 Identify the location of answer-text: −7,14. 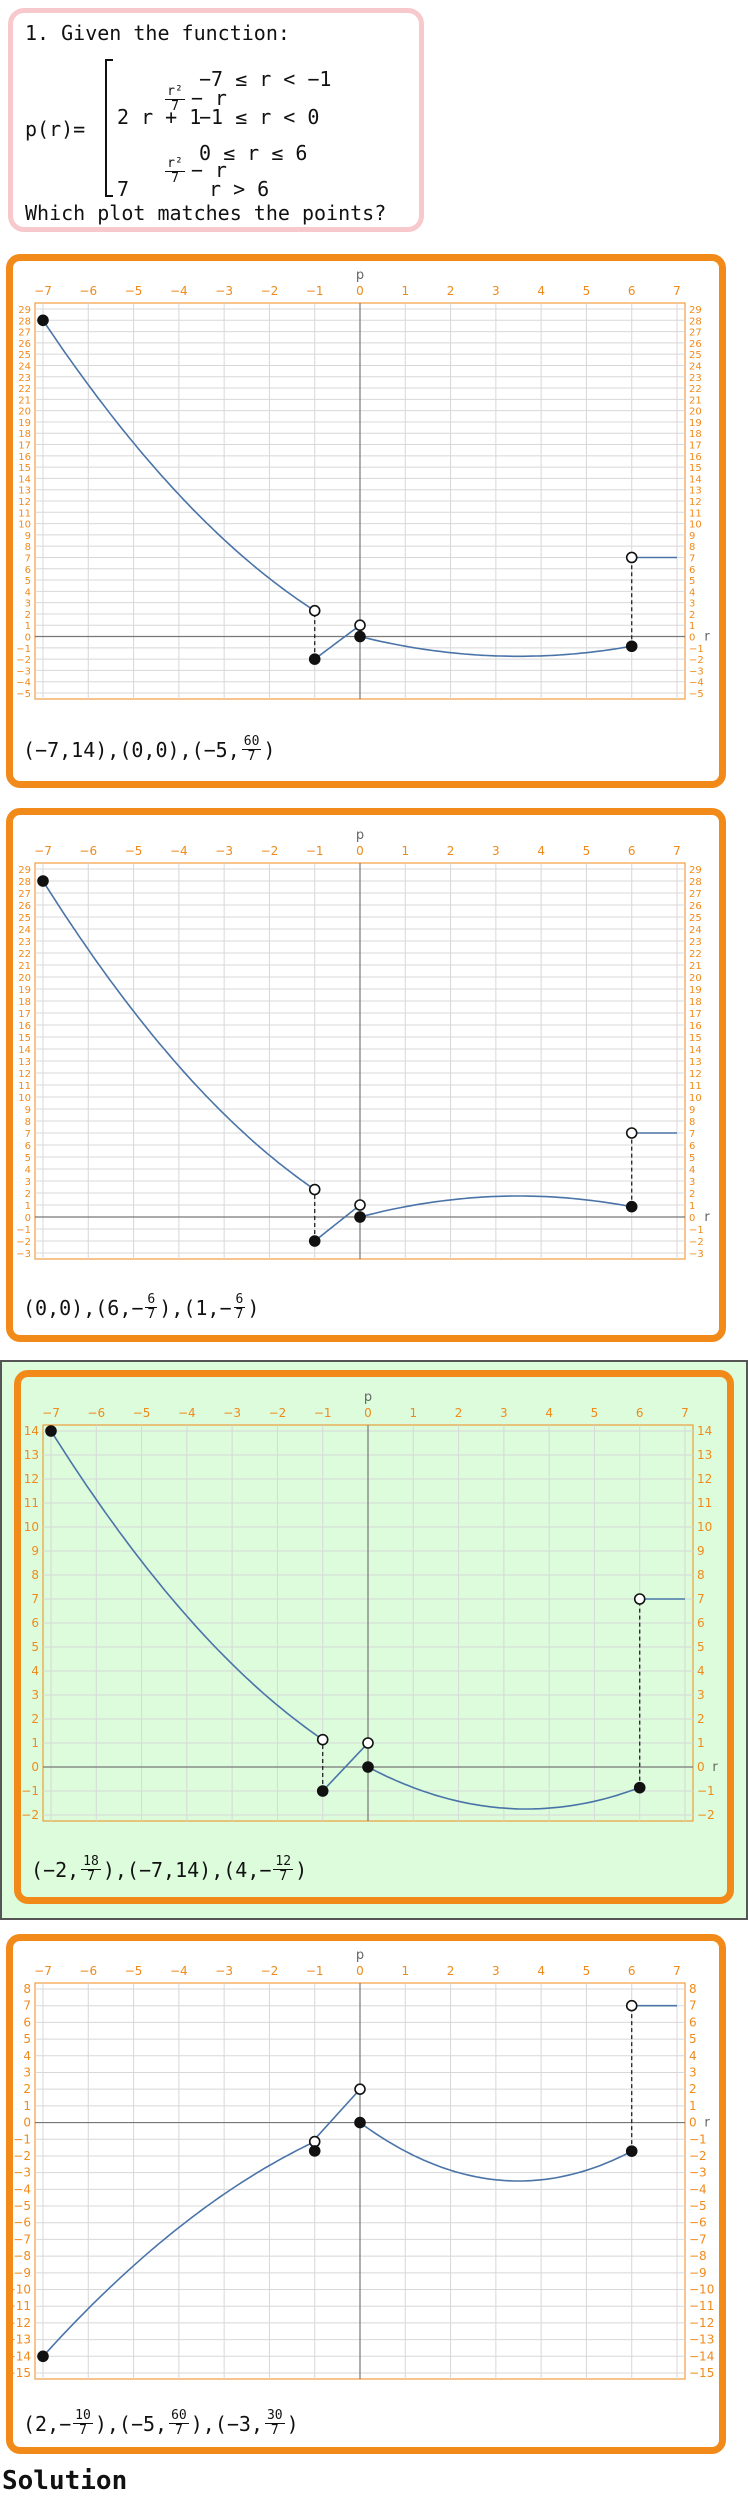
(65, 749).